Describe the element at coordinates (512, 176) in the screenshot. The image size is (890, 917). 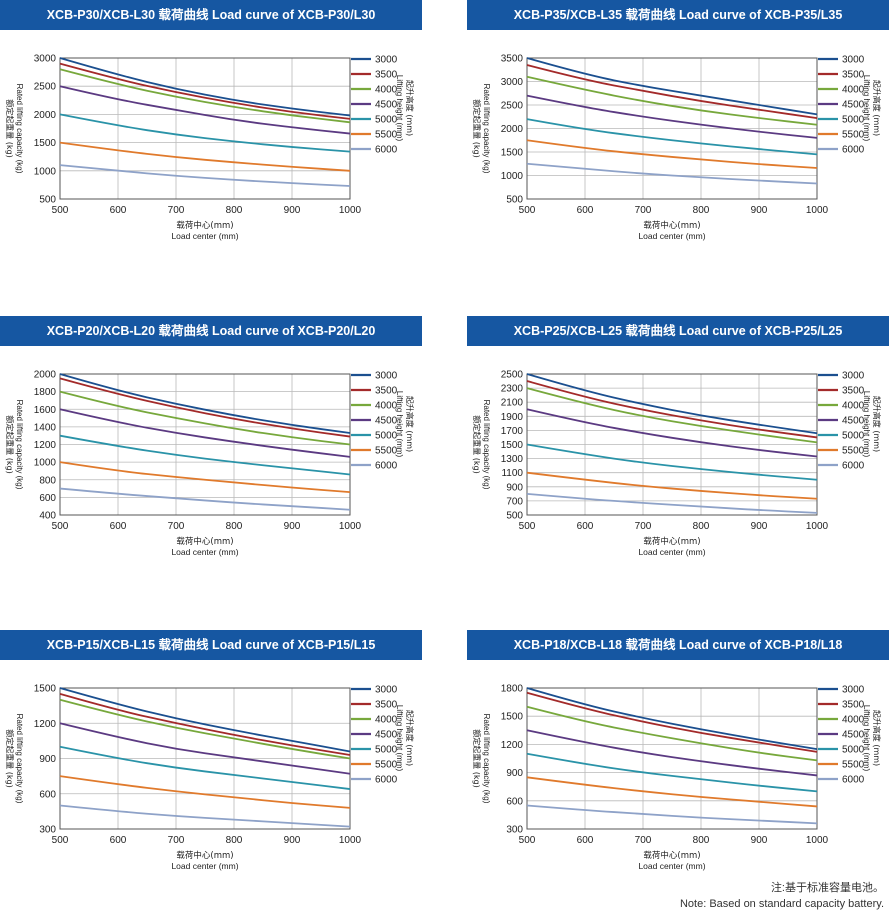
I see `y-tick-label: 1000` at that location.